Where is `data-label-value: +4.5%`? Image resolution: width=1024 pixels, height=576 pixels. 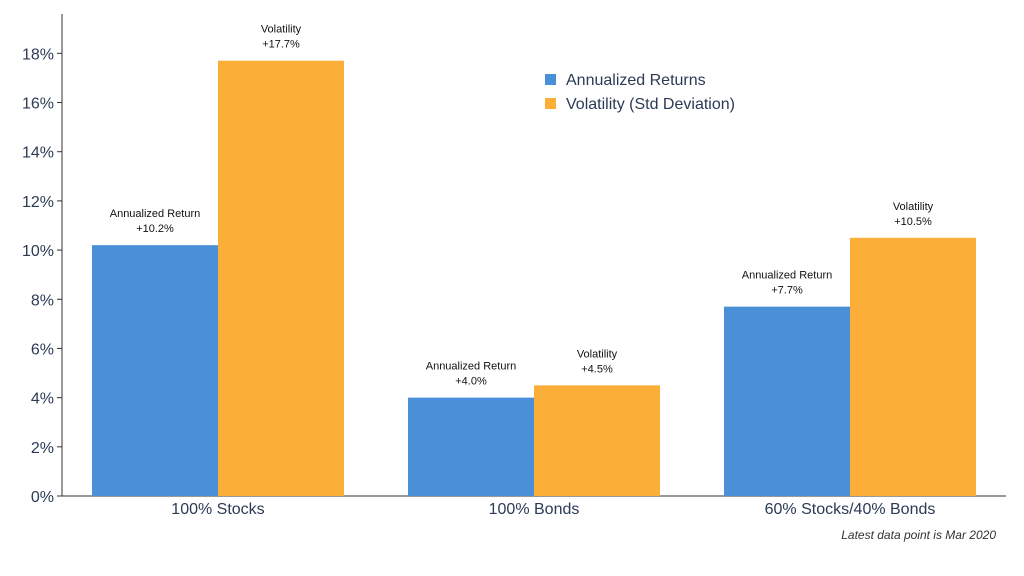
data-label-value: +4.5% is located at coordinates (597, 369).